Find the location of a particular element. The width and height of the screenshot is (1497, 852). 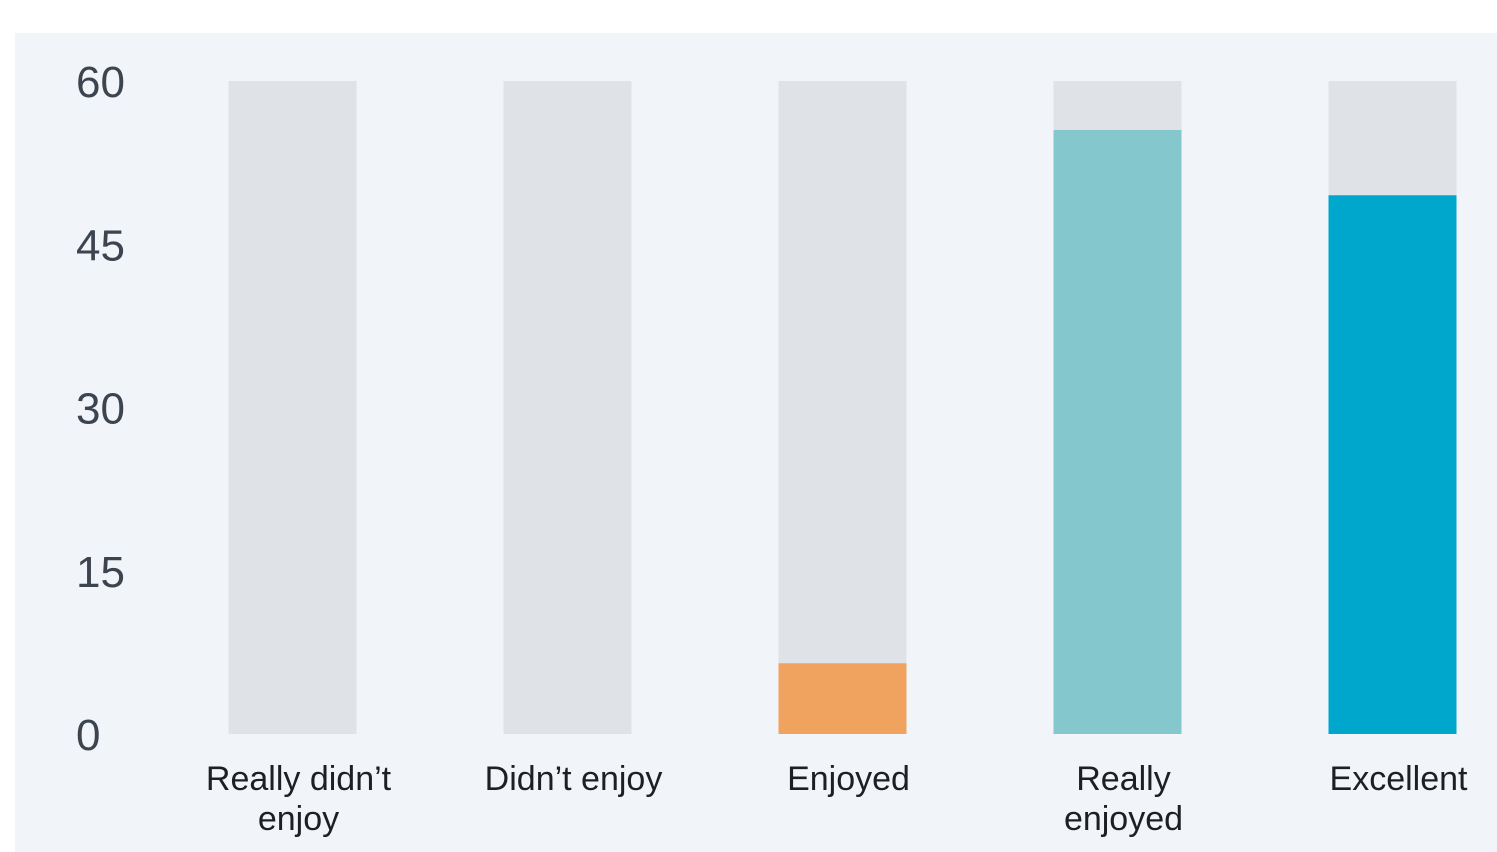

y-axis: 0 15 30 45 60 is located at coordinates (100, 409).